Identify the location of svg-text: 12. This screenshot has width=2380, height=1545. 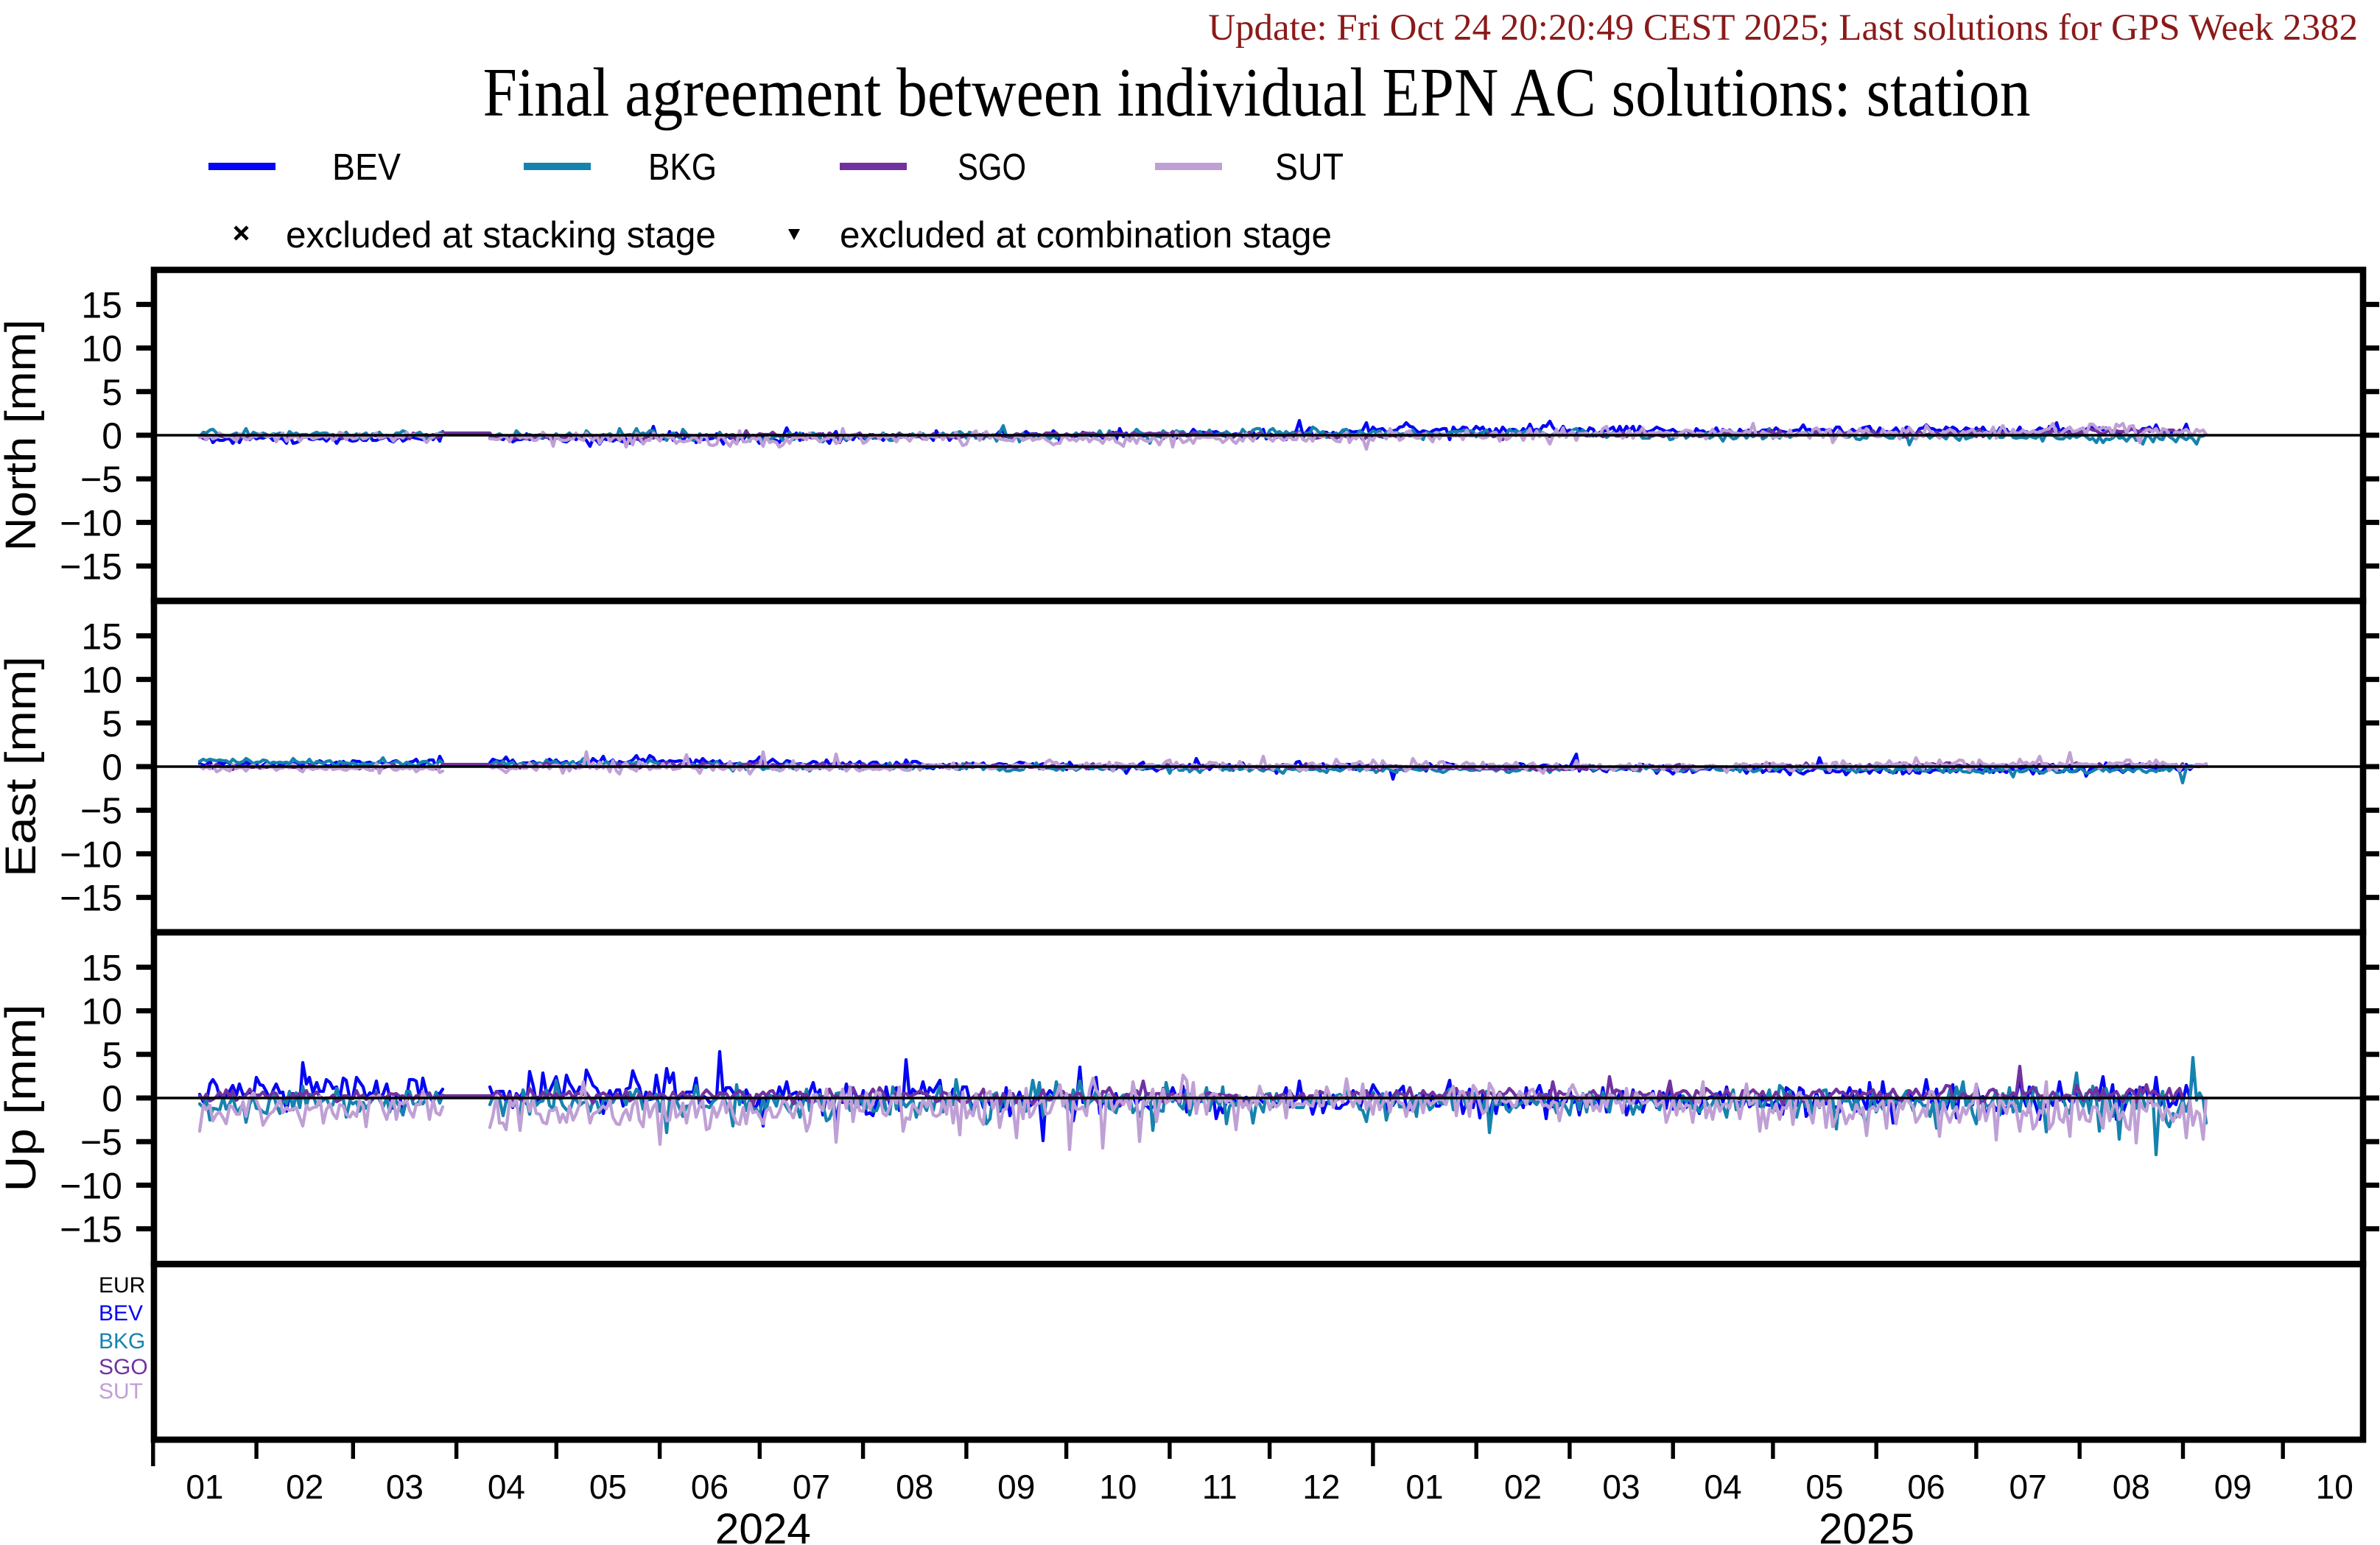
(1321, 1487).